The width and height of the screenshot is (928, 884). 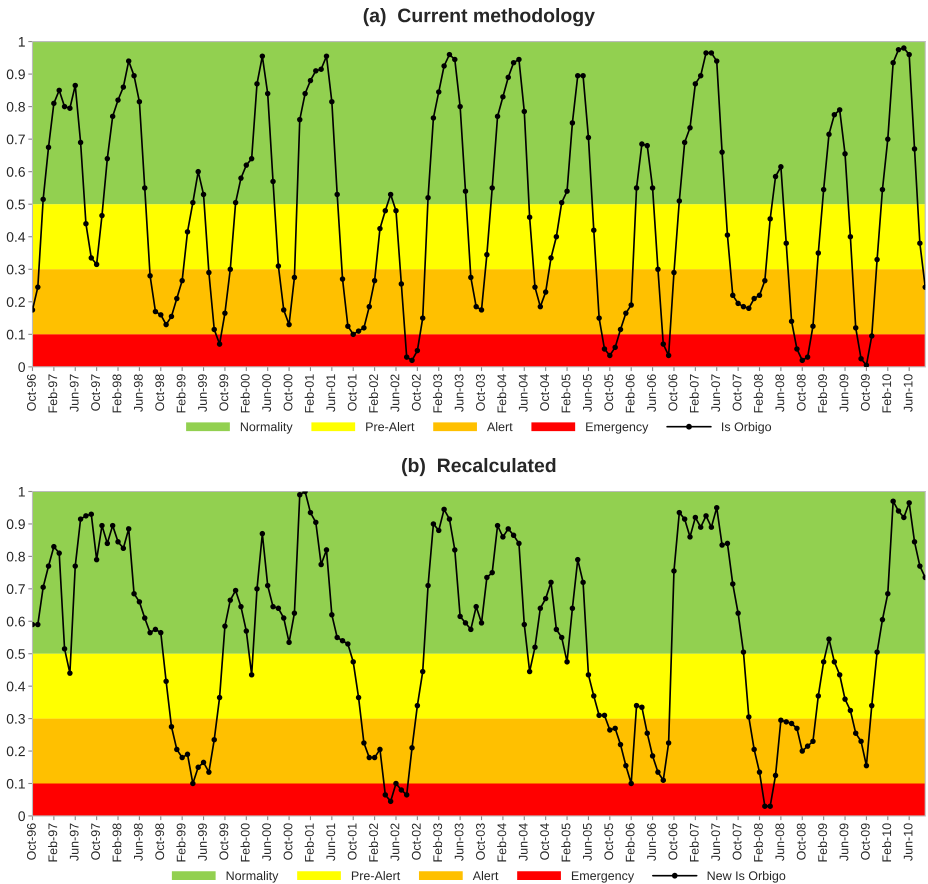 I want to click on legend-label: New Is Orbigo, so click(x=747, y=876).